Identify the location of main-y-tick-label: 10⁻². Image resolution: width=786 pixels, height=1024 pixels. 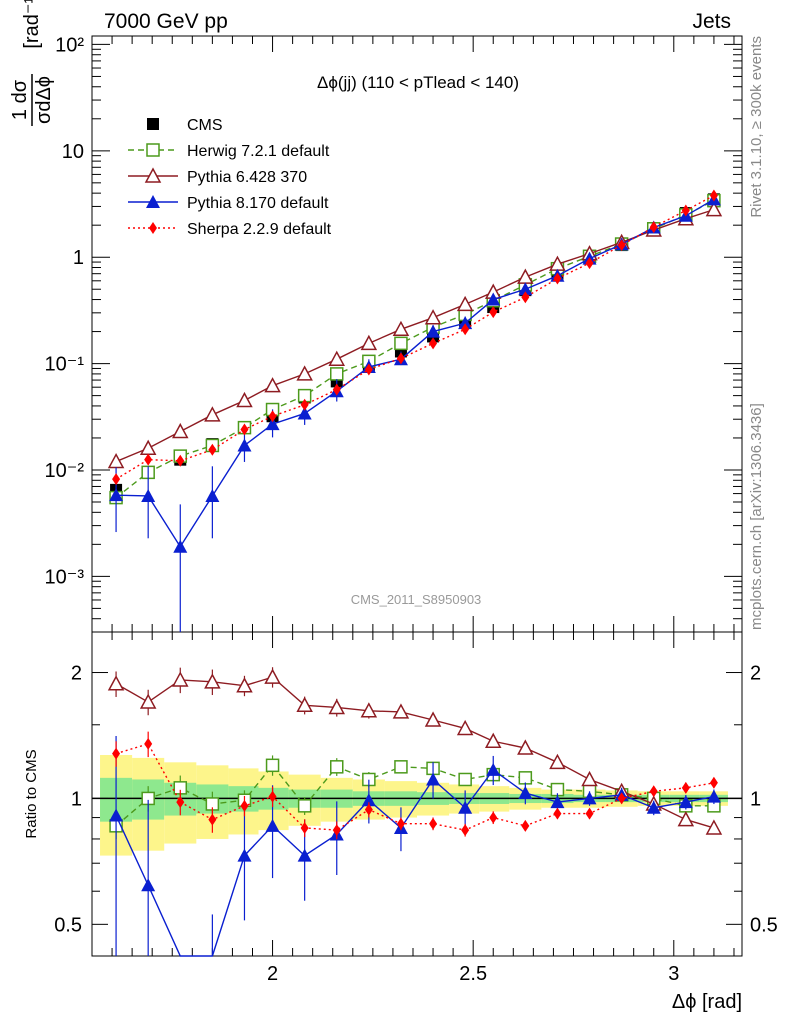
(65, 471).